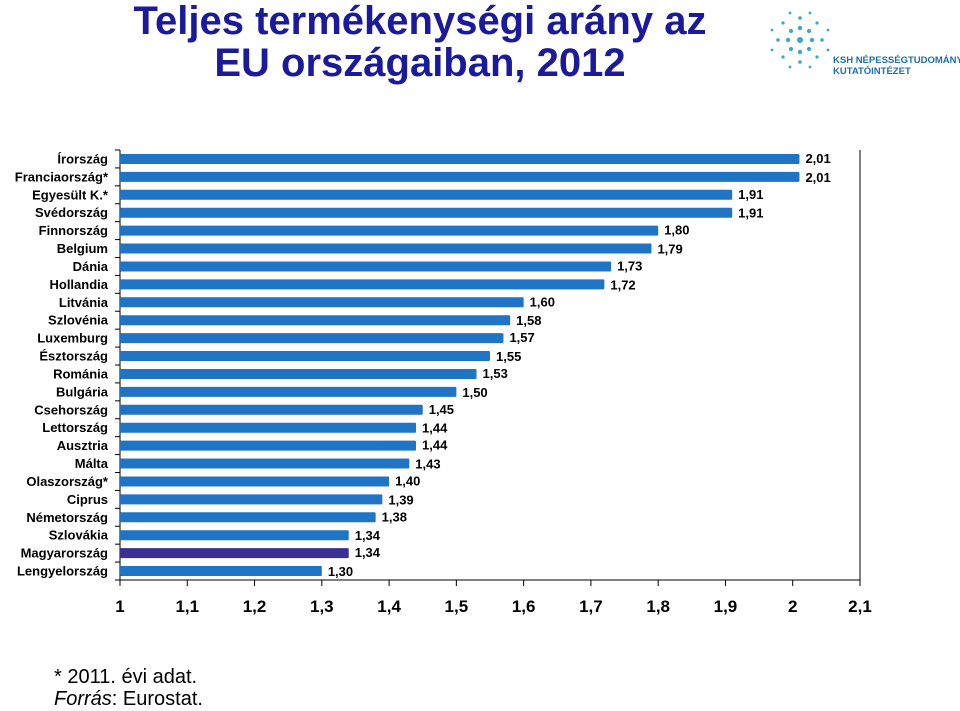 This screenshot has width=960, height=711. What do you see at coordinates (474, 392) in the screenshot?
I see `value-label: 1,50` at bounding box center [474, 392].